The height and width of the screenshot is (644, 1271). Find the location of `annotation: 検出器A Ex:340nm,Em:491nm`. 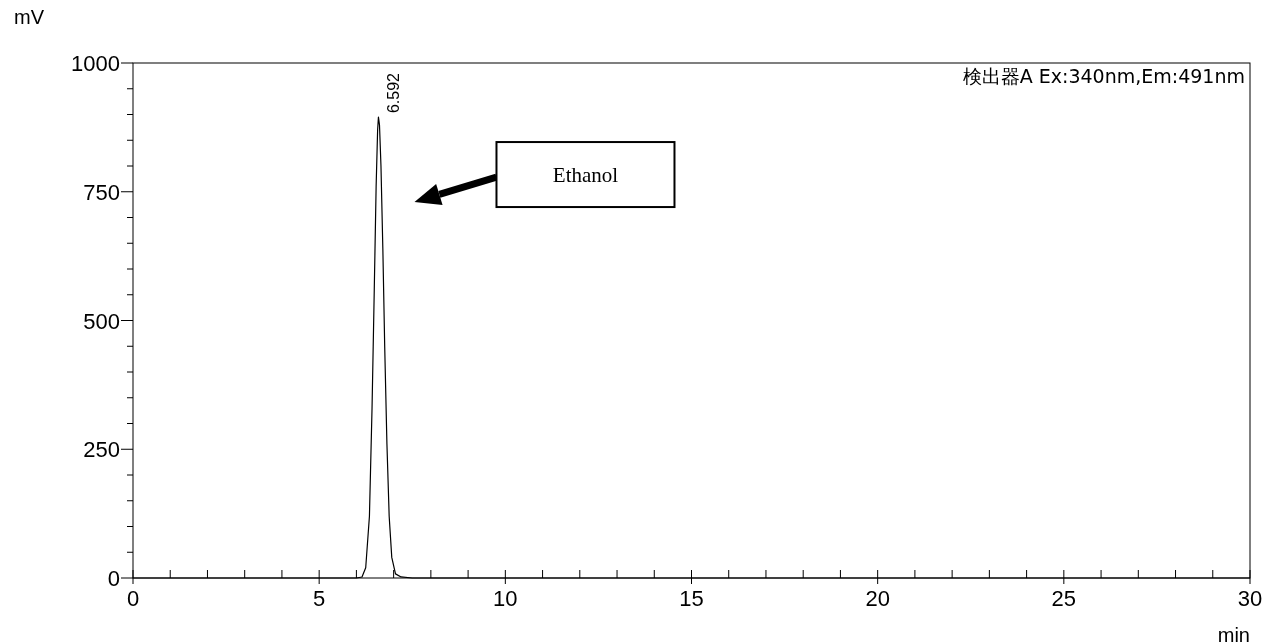

annotation: 検出器A Ex:340nm,Em:491nm is located at coordinates (1103, 76).